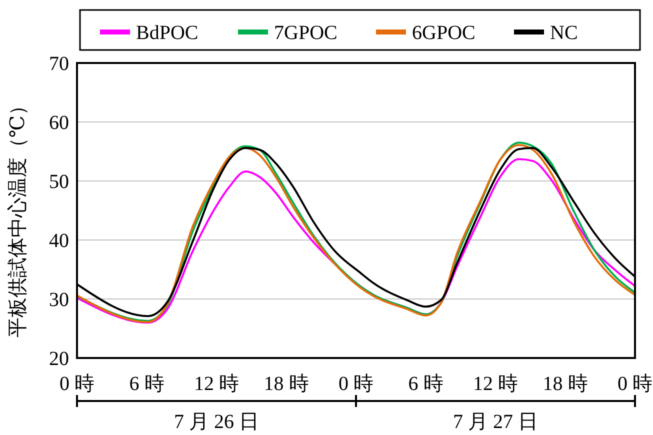  Describe the element at coordinates (564, 33) in the screenshot. I see `legend-label: NC` at that location.